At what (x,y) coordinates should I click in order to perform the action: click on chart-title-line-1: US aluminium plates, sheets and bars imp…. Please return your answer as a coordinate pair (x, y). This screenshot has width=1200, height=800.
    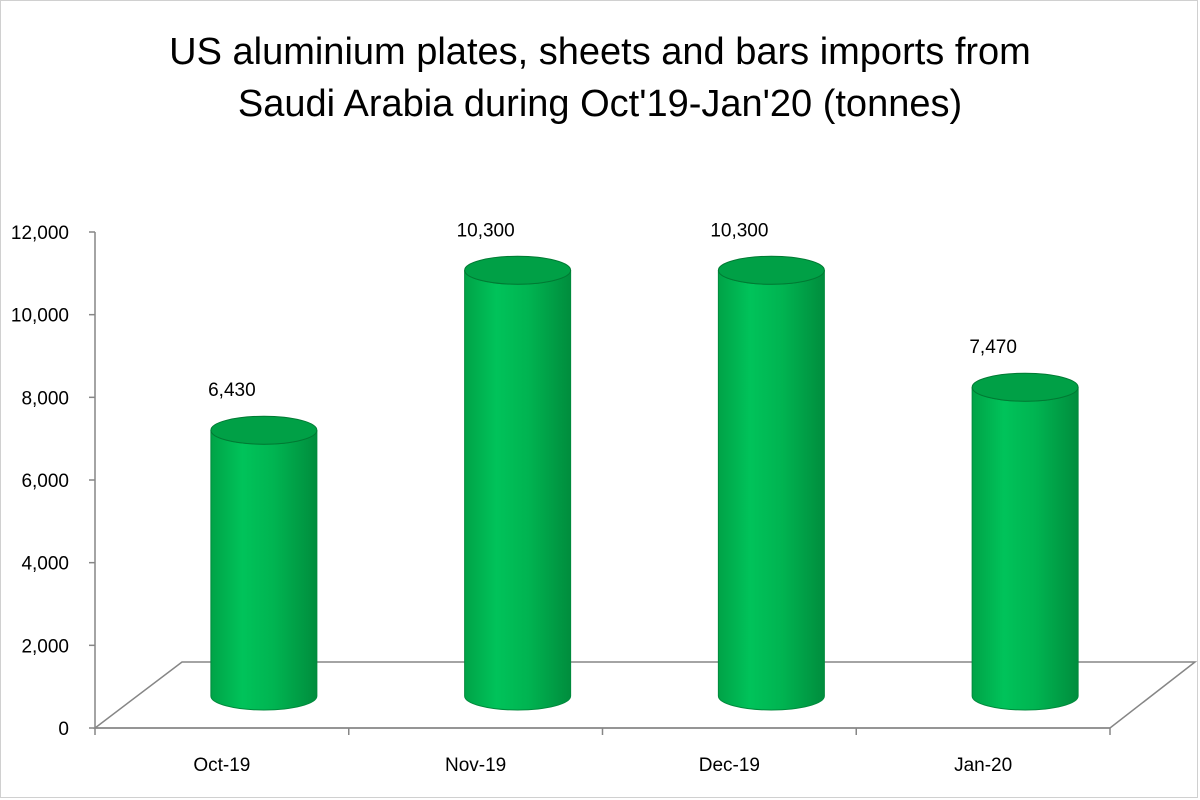
    Looking at the image, I should click on (600, 52).